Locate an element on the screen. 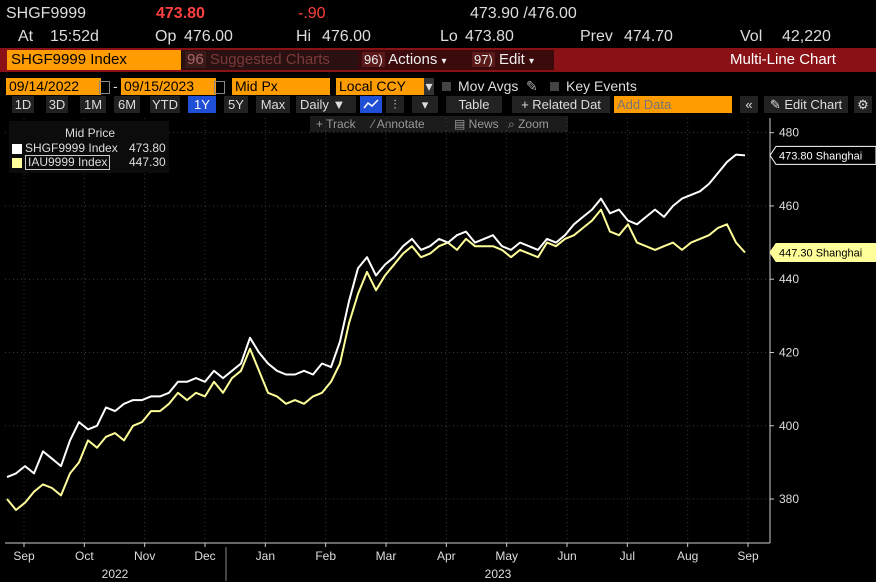 Image resolution: width=876 pixels, height=582 pixels. y-tick-label: 400 is located at coordinates (789, 426).